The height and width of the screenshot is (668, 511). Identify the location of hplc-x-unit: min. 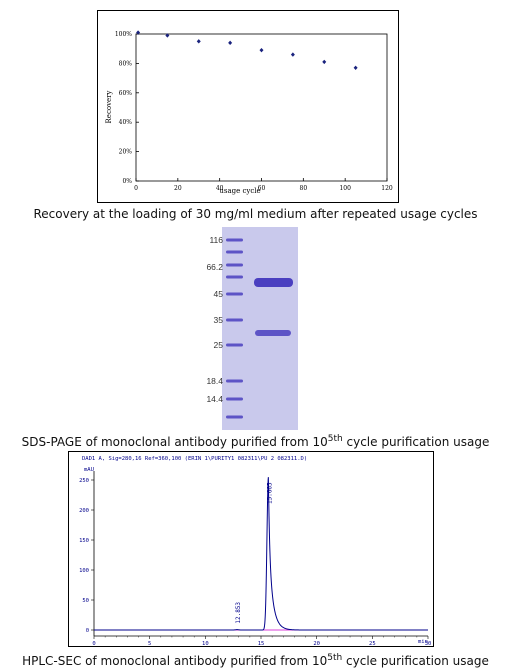
(423, 642).